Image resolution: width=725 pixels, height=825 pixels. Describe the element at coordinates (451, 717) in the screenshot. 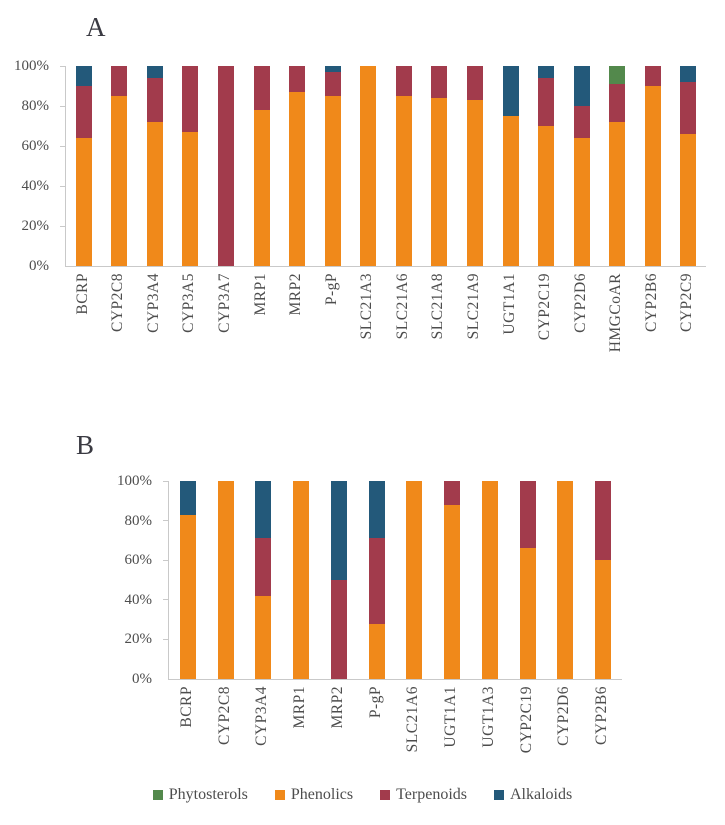

I see `x-label-cell: UGT1A1` at that location.